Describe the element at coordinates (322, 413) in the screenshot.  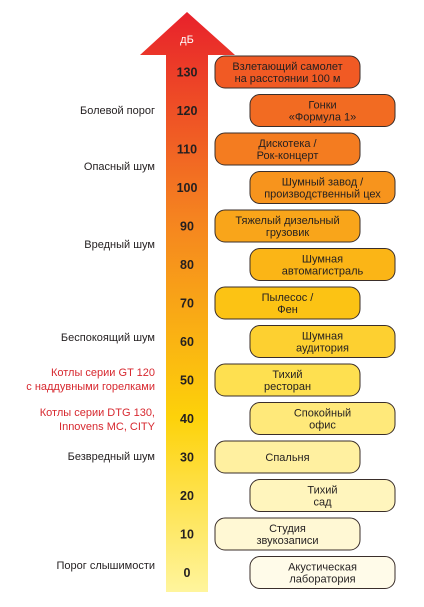
I see `box-text: Спокойный` at that location.